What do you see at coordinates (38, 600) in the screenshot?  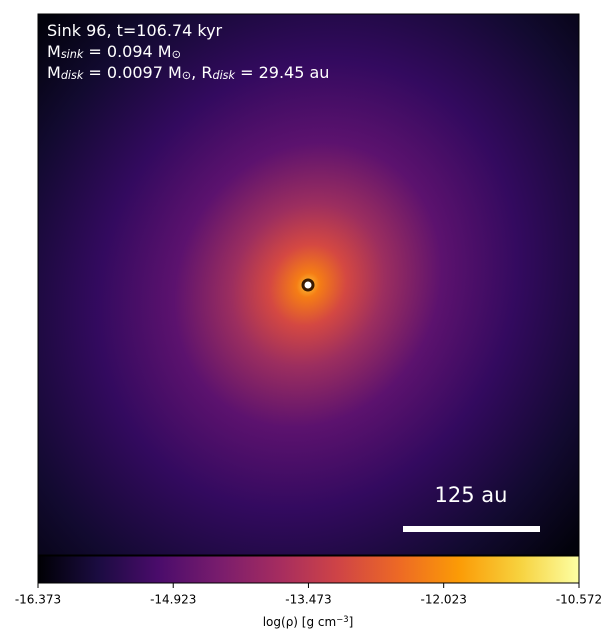 I see `tick-label: -16.373` at bounding box center [38, 600].